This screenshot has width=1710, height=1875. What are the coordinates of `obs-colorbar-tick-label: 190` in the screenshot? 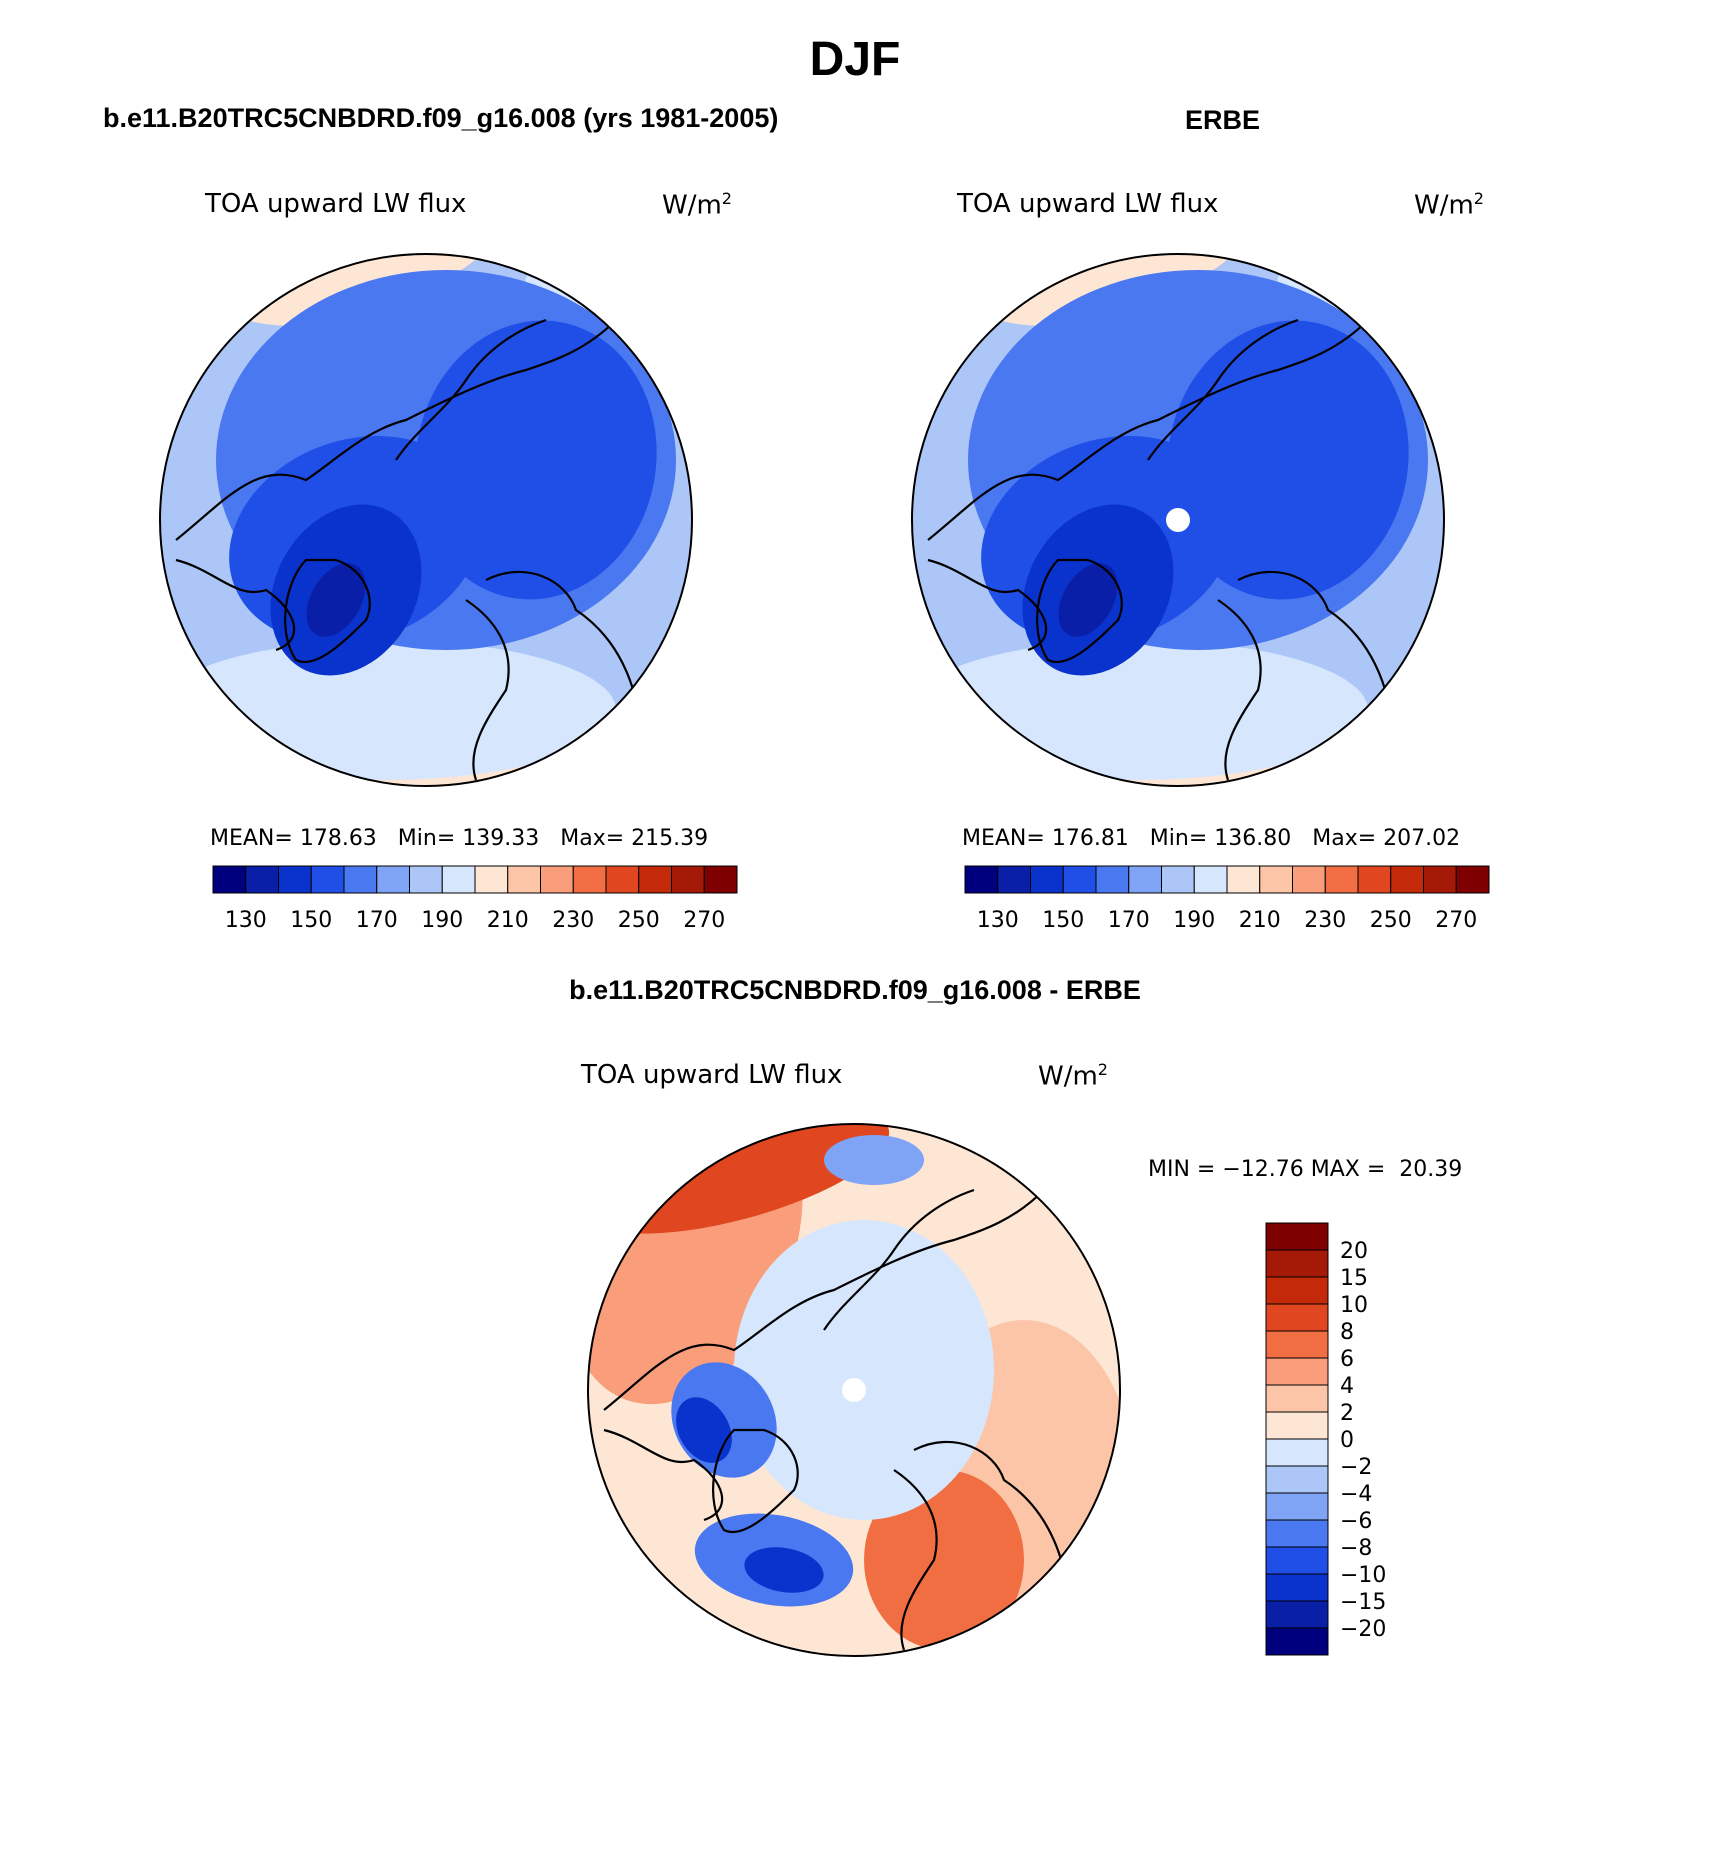 It's located at (1194, 920).